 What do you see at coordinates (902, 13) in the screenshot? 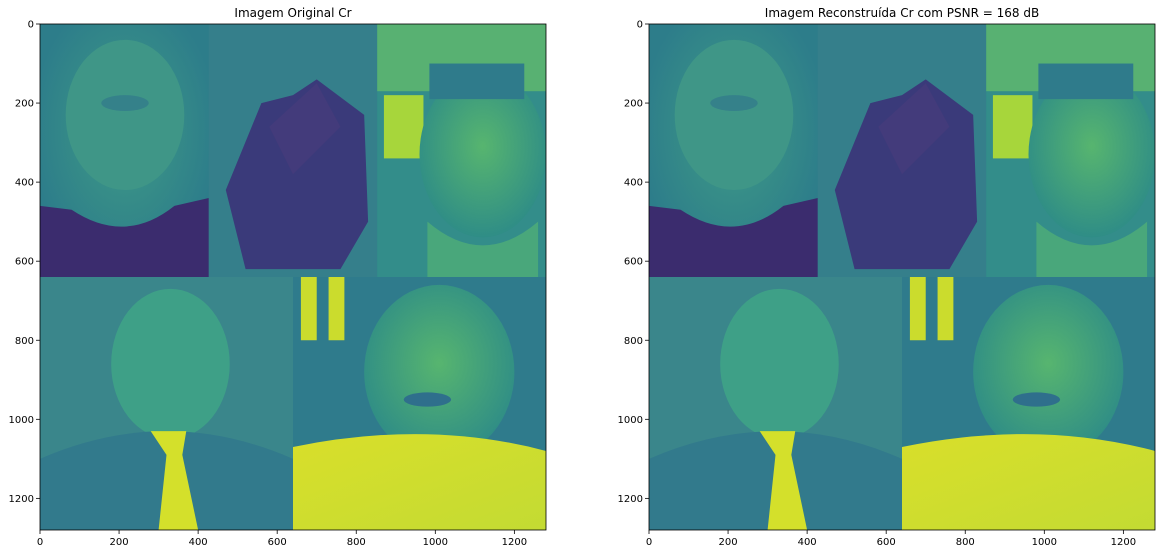
I see `chart-title: Imagem Reconstruída Cr com PSNR = 168 dB` at bounding box center [902, 13].